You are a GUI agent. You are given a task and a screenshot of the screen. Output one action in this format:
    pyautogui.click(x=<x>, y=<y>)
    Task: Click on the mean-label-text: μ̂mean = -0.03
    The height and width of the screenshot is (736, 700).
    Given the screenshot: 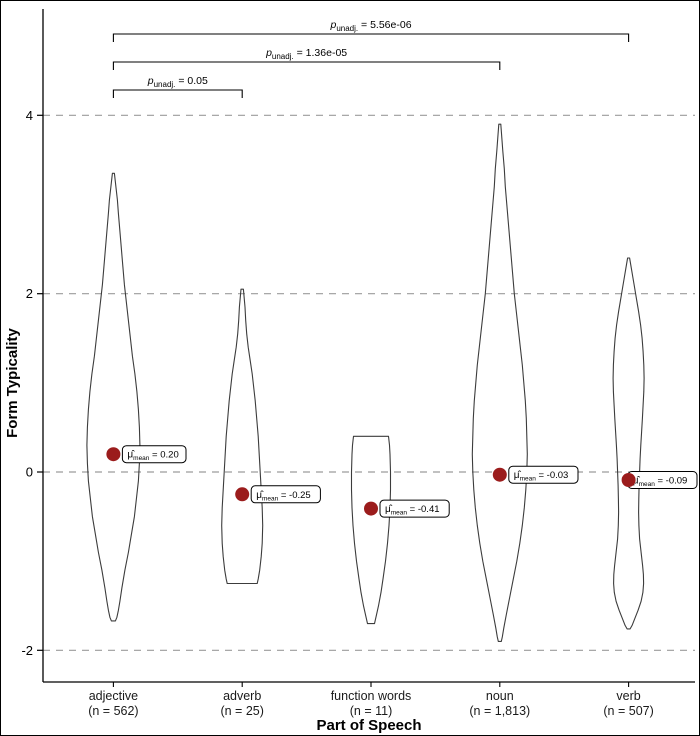 What is the action you would take?
    pyautogui.click(x=541, y=476)
    